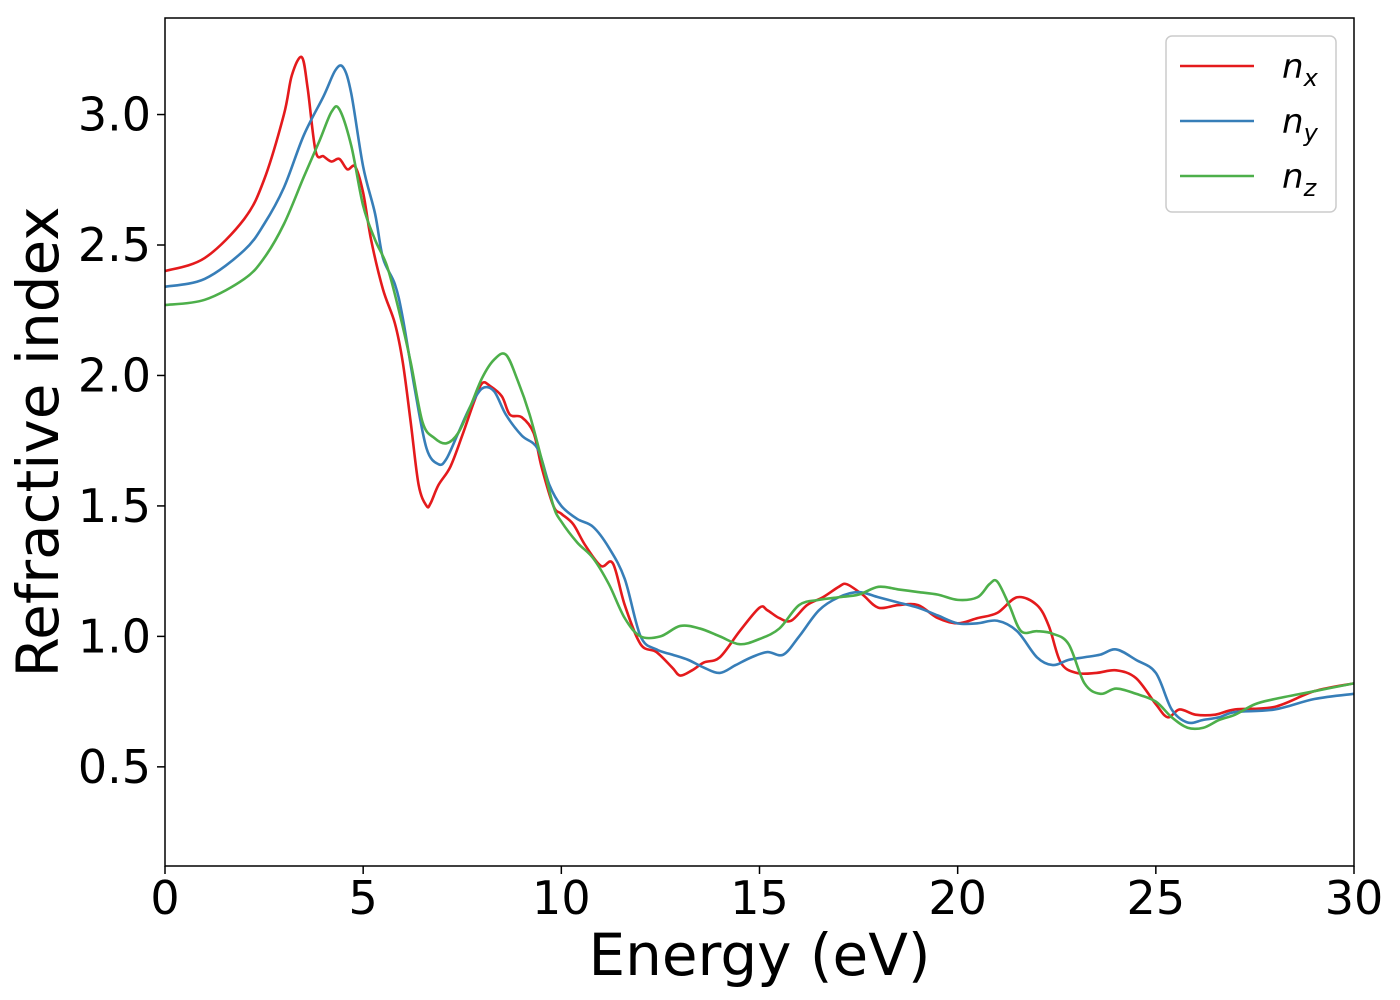 The height and width of the screenshot is (1000, 1400). What do you see at coordinates (363, 898) in the screenshot?
I see `x-tick-label: 5` at bounding box center [363, 898].